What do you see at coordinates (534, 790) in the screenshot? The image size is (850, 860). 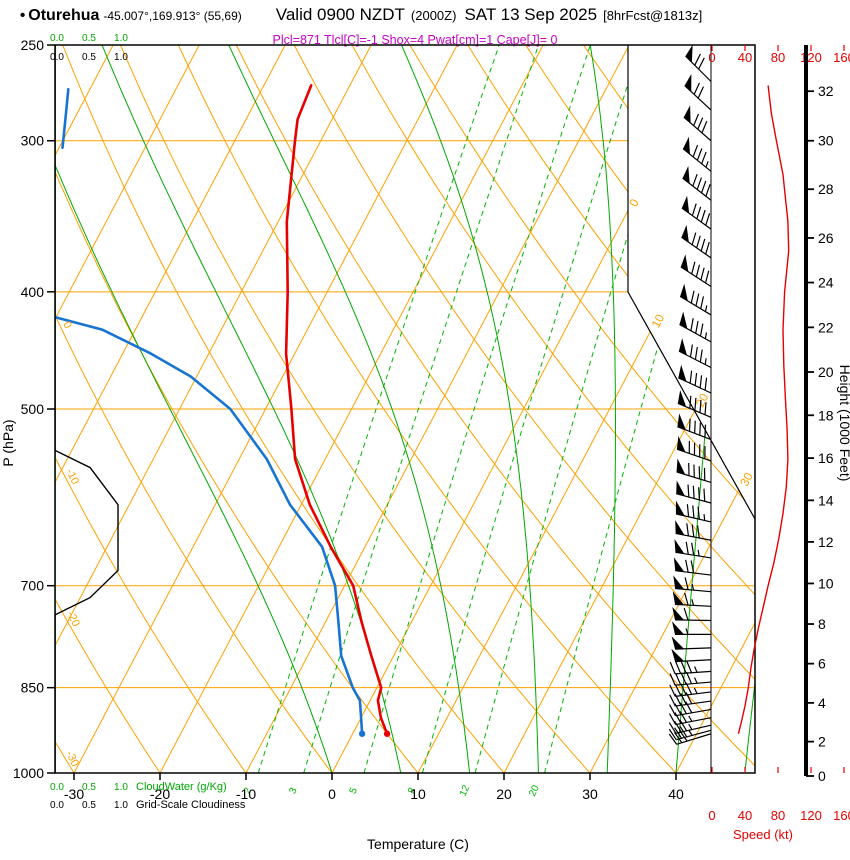 I see `mixing-ratio-label: 20` at bounding box center [534, 790].